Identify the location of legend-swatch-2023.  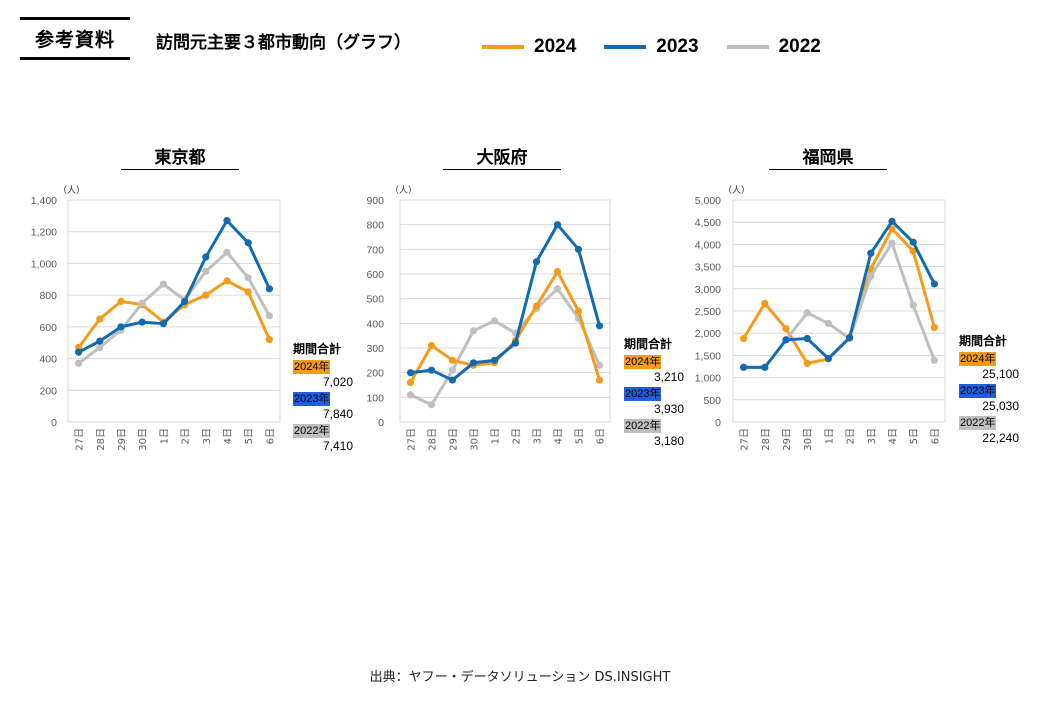
(625, 47).